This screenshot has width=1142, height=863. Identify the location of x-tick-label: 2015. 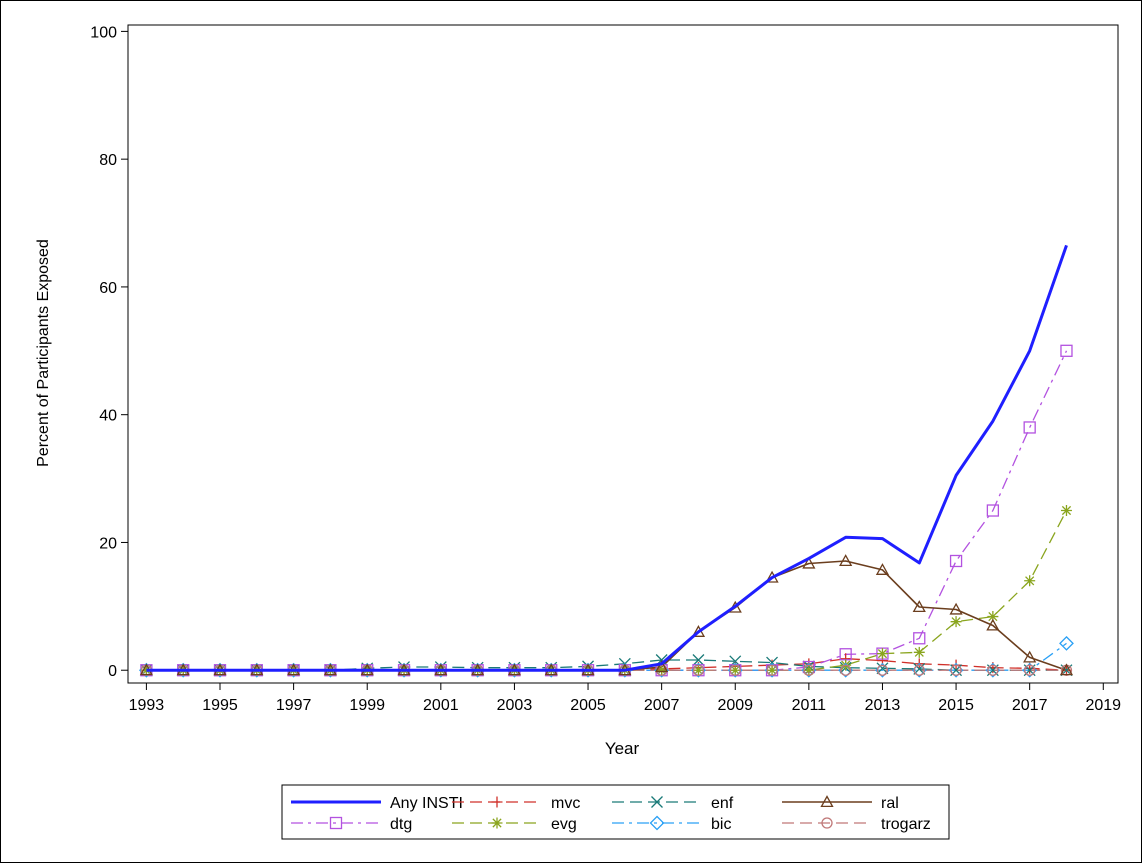
(956, 705).